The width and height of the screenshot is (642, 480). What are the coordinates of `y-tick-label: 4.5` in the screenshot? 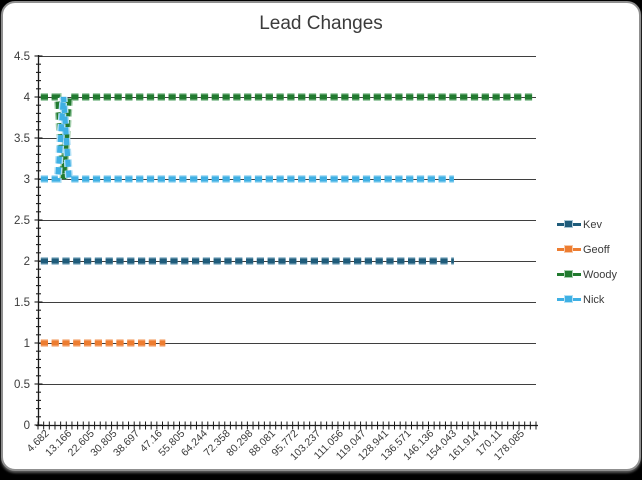 It's located at (22, 57).